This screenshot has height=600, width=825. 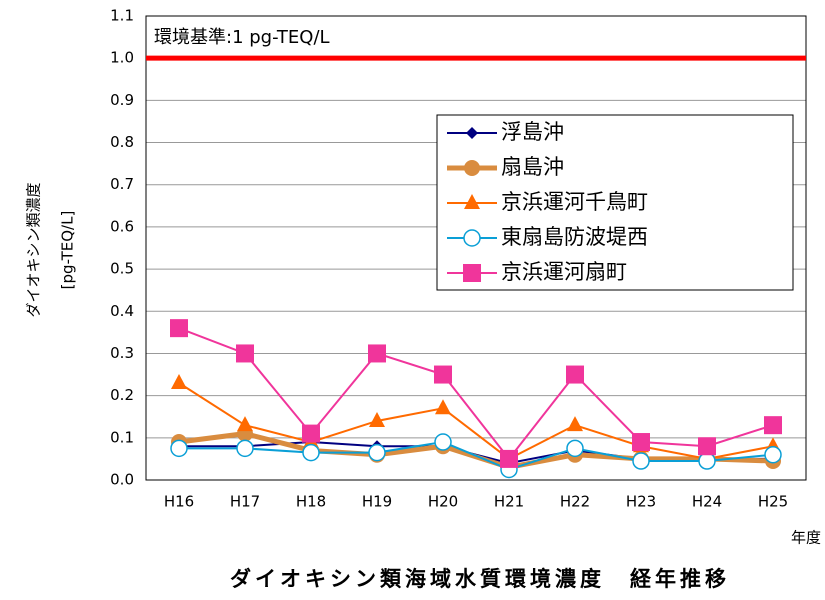 I want to click on x-tick-label: H17, so click(x=245, y=502).